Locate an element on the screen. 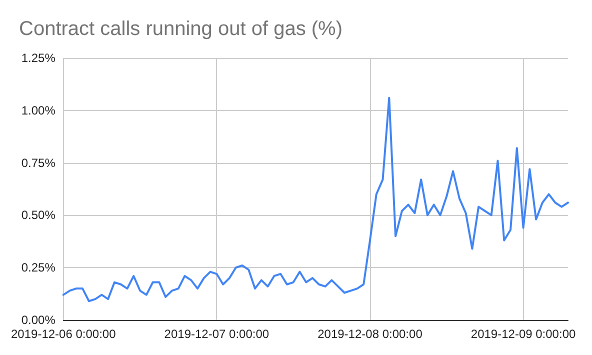  y-tick-label: 0.00% is located at coordinates (38, 320).